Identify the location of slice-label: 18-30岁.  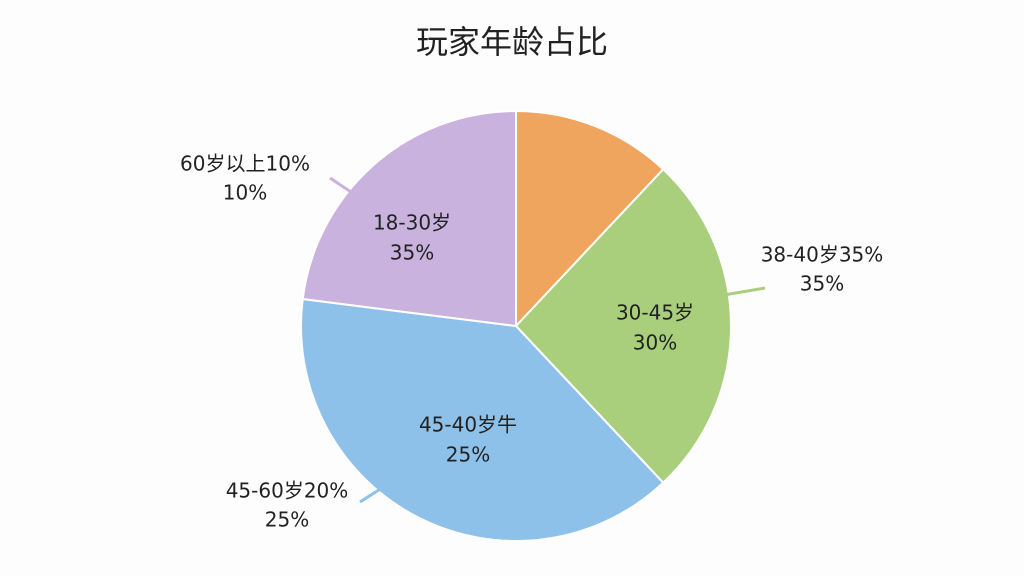
(412, 223).